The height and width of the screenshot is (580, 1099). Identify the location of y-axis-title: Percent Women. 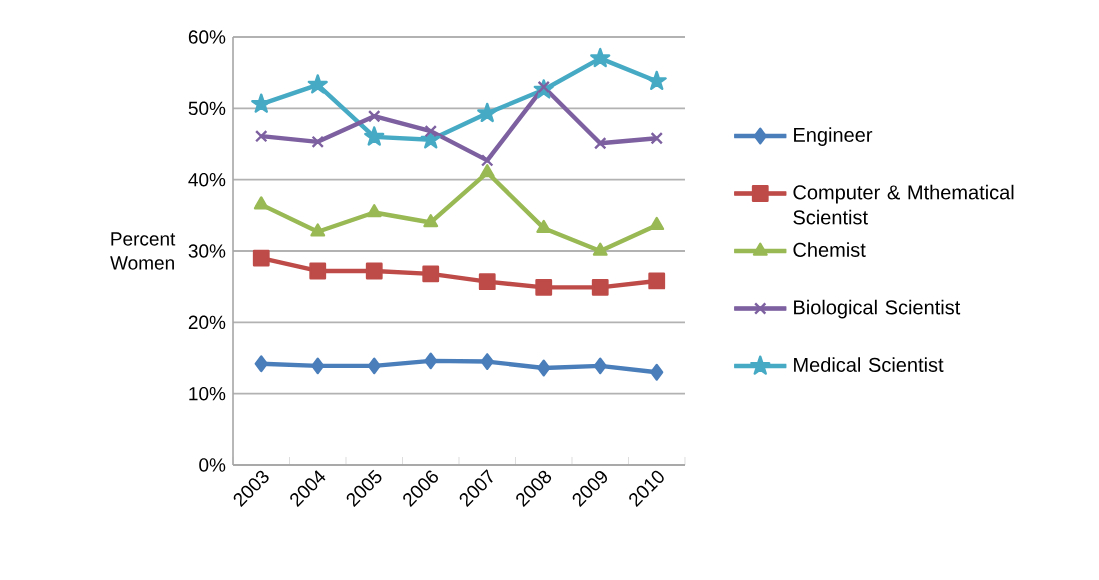
(143, 251).